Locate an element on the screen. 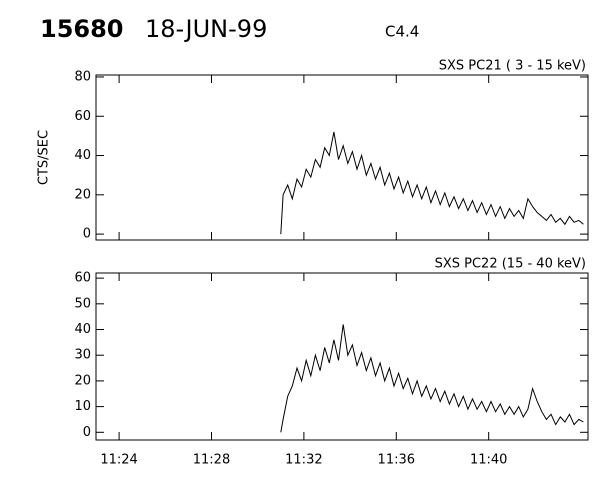 This screenshot has width=600, height=480. y-tick-label: 10 is located at coordinates (82, 406).